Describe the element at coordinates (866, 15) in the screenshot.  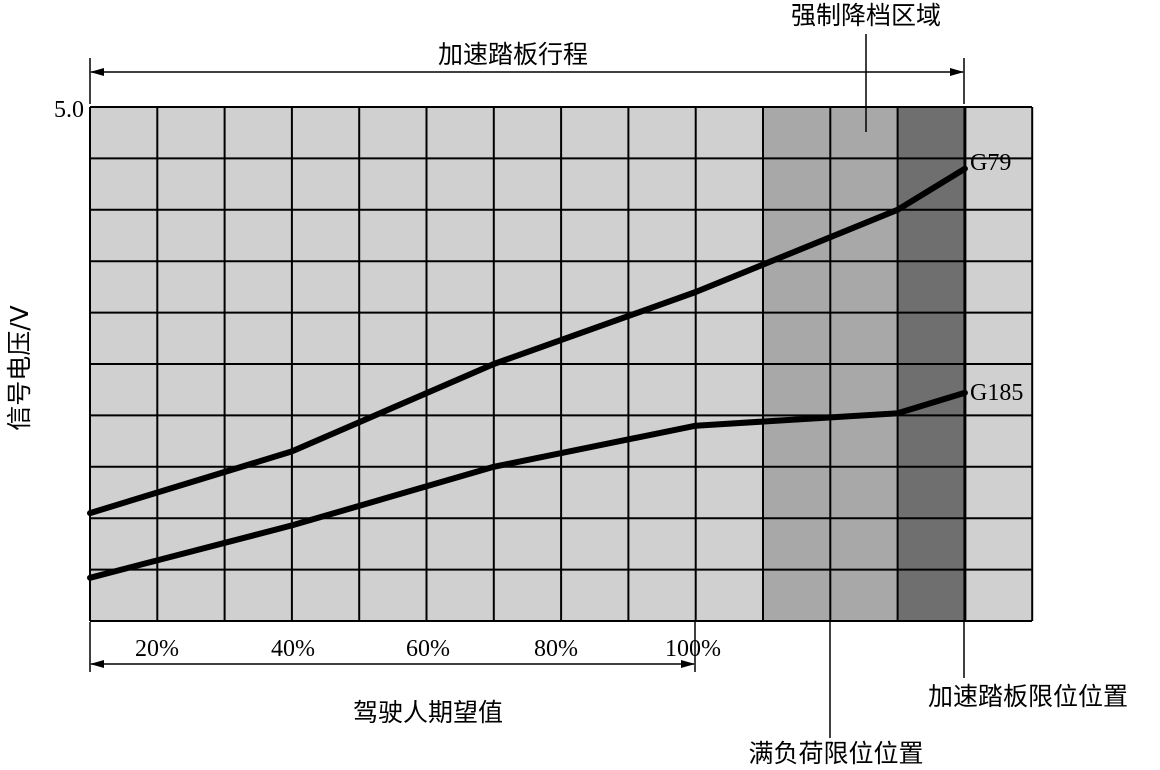
I see `kickdown-zone-label: 强制降档区域` at that location.